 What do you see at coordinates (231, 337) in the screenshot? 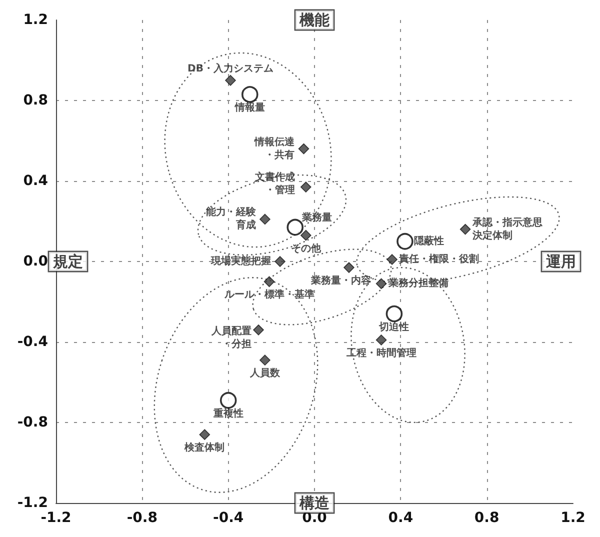
I see `annotation: 人員配置・分担` at bounding box center [231, 337].